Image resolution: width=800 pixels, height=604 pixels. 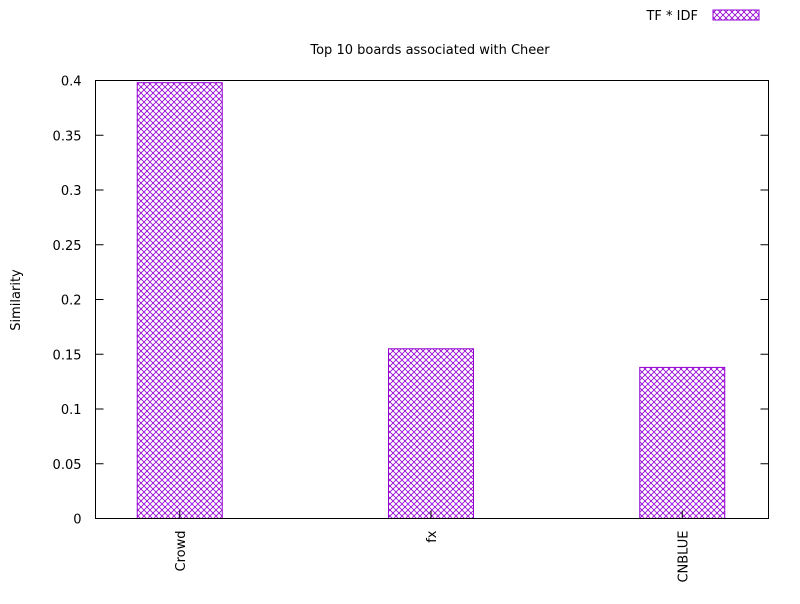 I want to click on y-axis-label: Similarity, so click(x=16, y=300).